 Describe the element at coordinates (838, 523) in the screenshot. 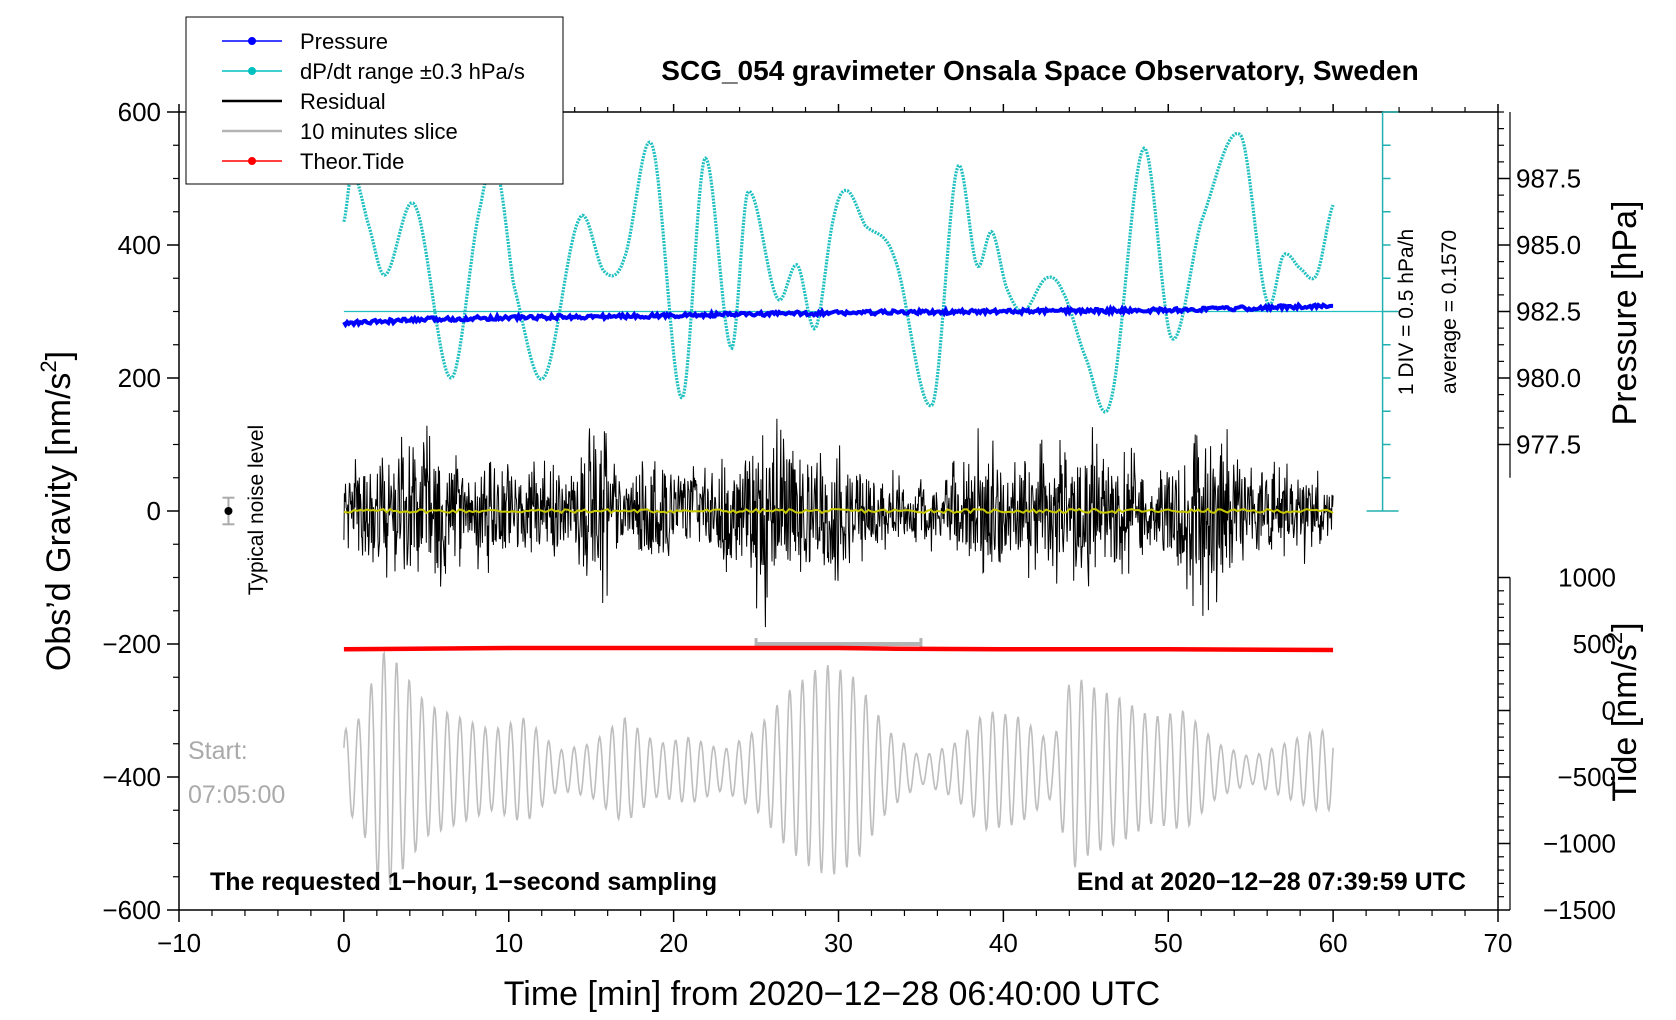

I see `residual-line` at that location.